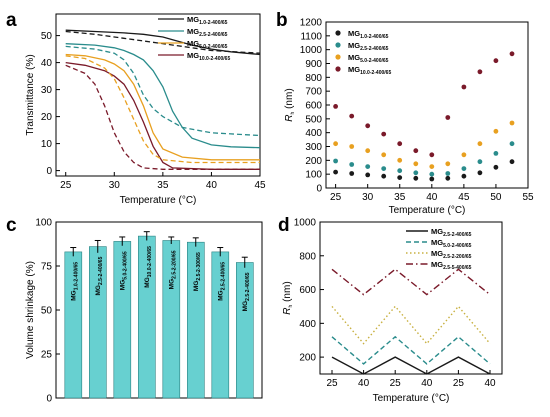 This screenshot has height=417, width=550. I want to click on panel-d-legend-label: MG2.5-2-200/65, so click(451, 254).